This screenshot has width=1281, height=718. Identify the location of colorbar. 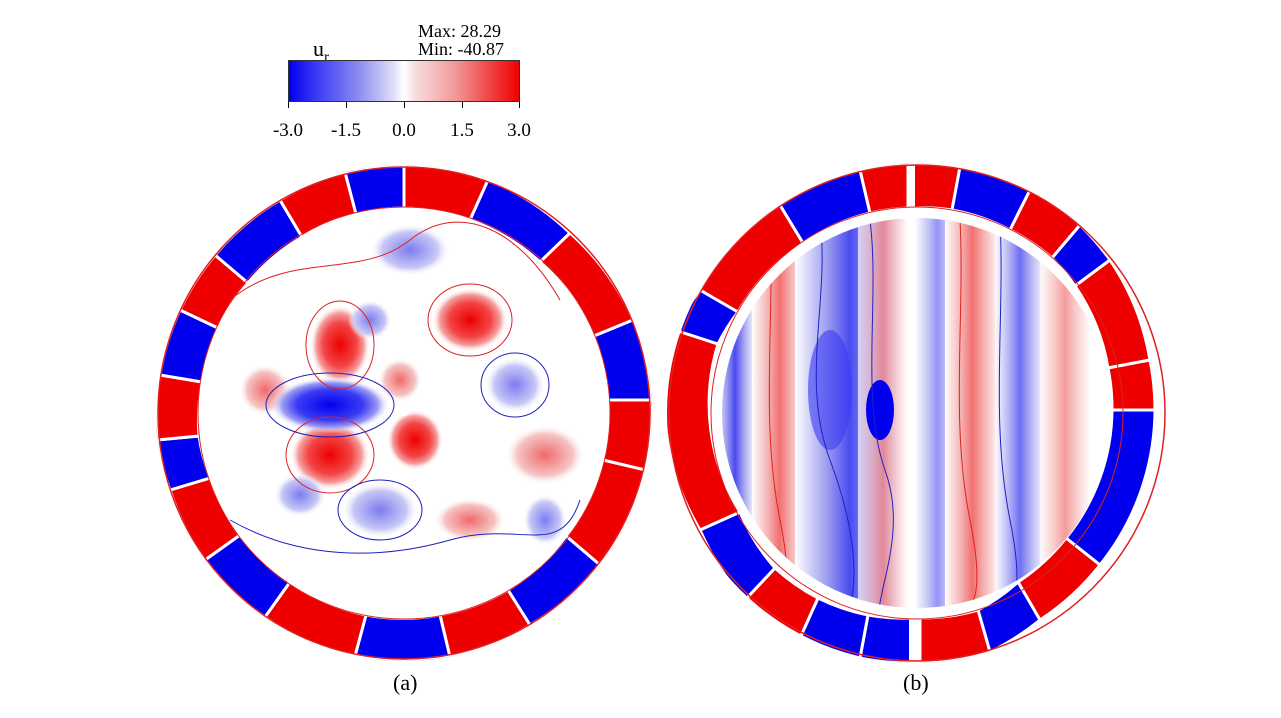
(404, 81).